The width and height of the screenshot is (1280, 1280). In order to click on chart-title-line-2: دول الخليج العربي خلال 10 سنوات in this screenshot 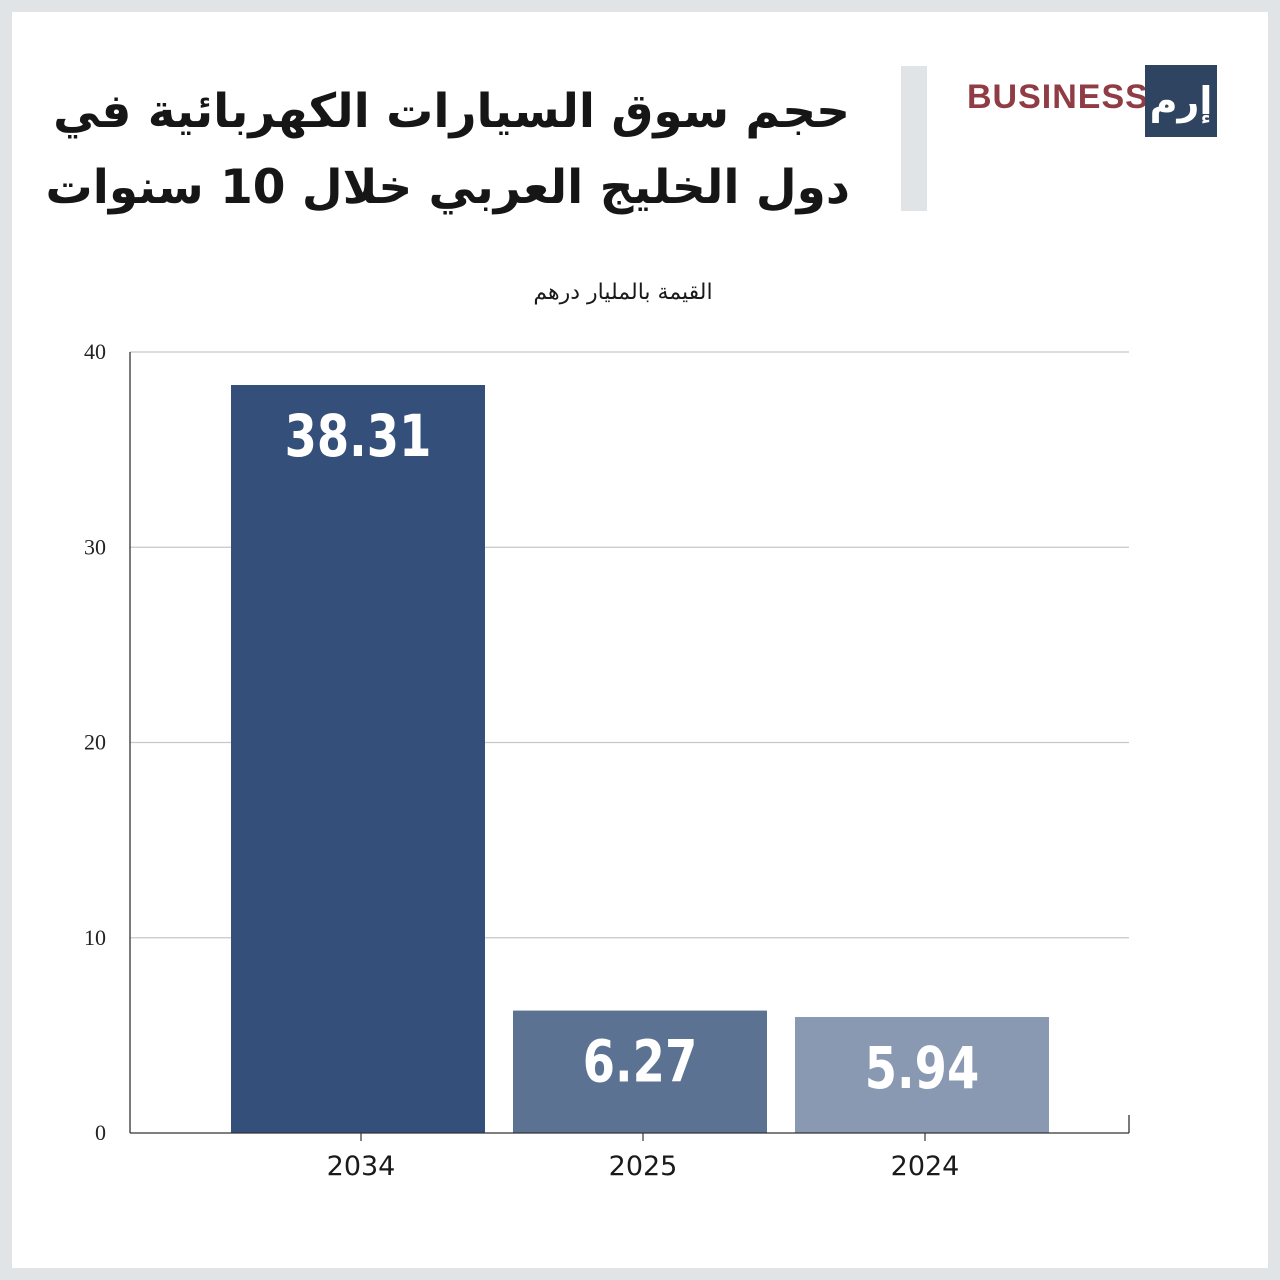, I will do `click(448, 187)`.